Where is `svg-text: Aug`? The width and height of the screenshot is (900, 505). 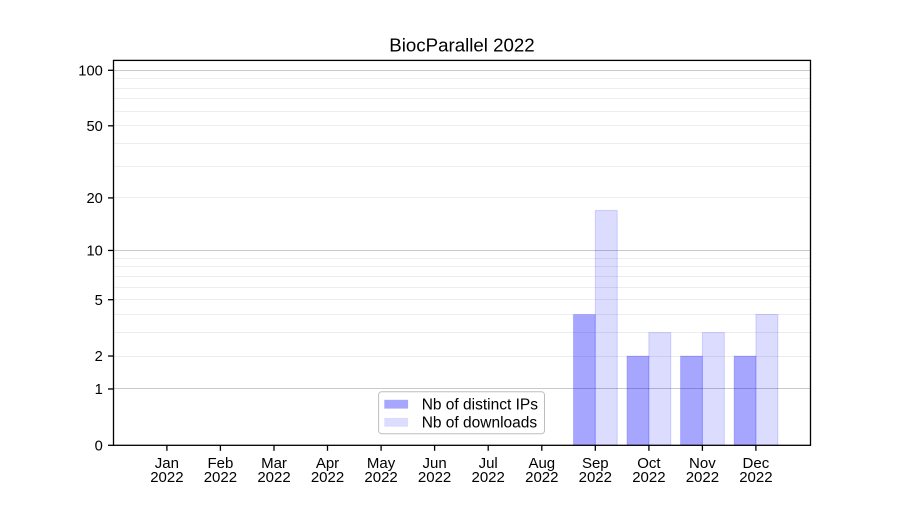 svg-text: Aug is located at coordinates (541, 463).